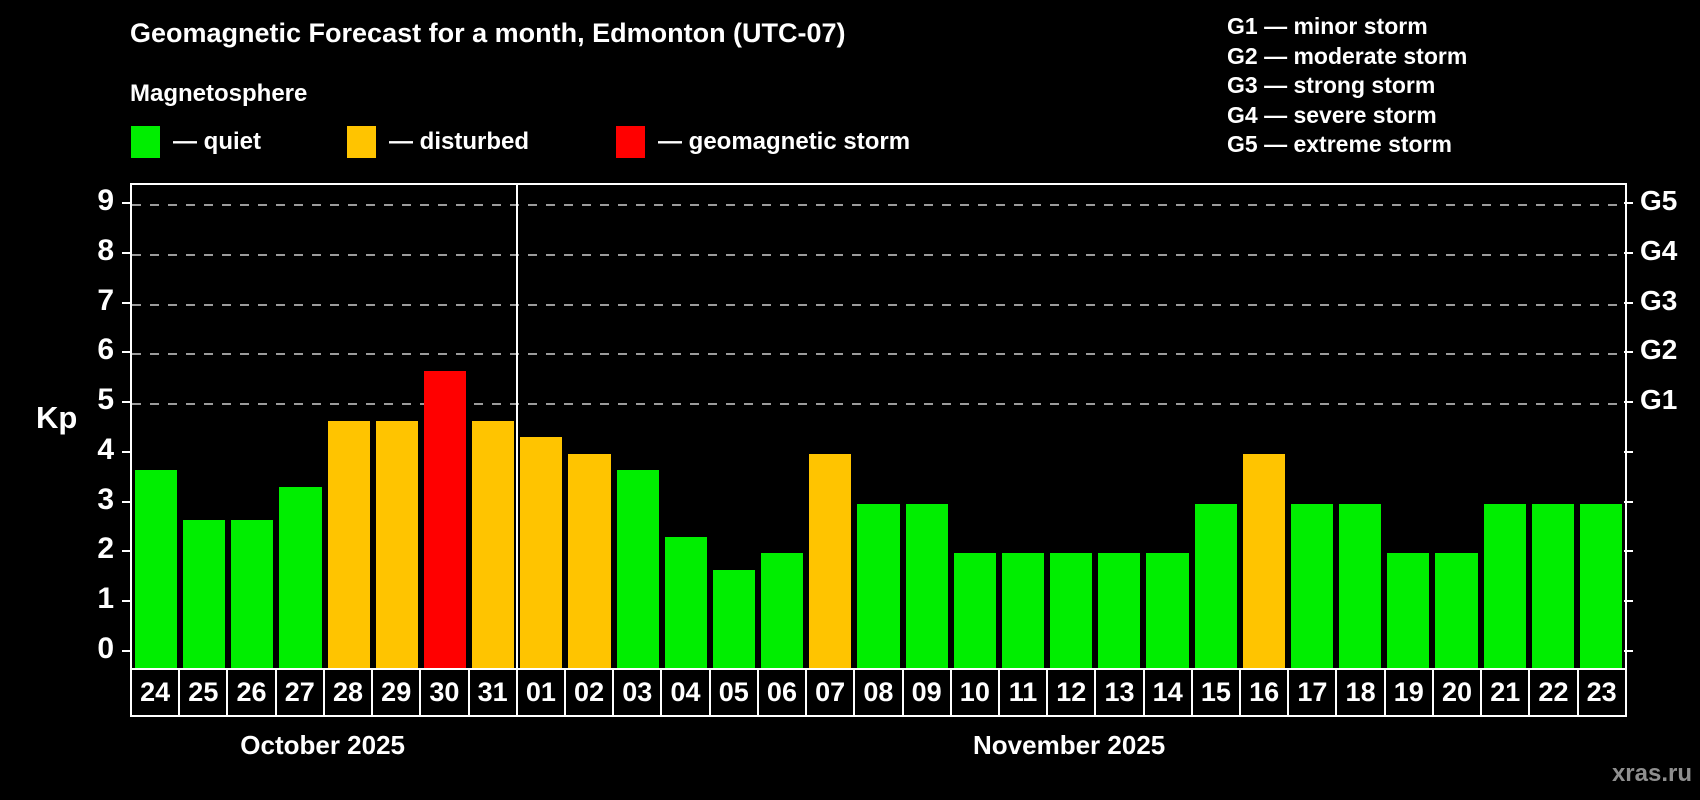 The image size is (1700, 800). What do you see at coordinates (590, 692) in the screenshot?
I see `day-label: 02` at bounding box center [590, 692].